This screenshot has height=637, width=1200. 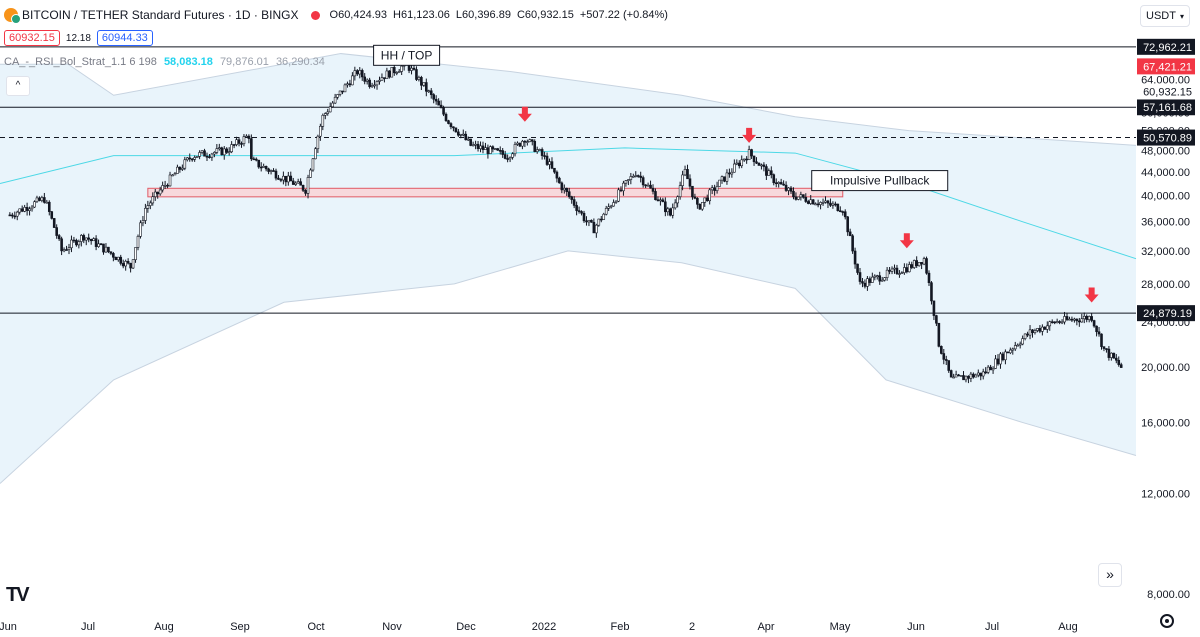 What do you see at coordinates (880, 181) in the screenshot?
I see `annotation-text-1: Impulsive Pullback` at bounding box center [880, 181].